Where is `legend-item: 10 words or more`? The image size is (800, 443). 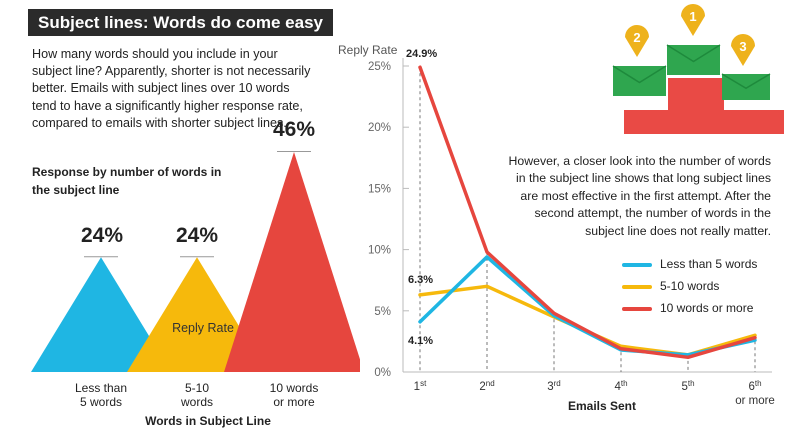
legend-item: 10 words or more is located at coordinates (689, 311).